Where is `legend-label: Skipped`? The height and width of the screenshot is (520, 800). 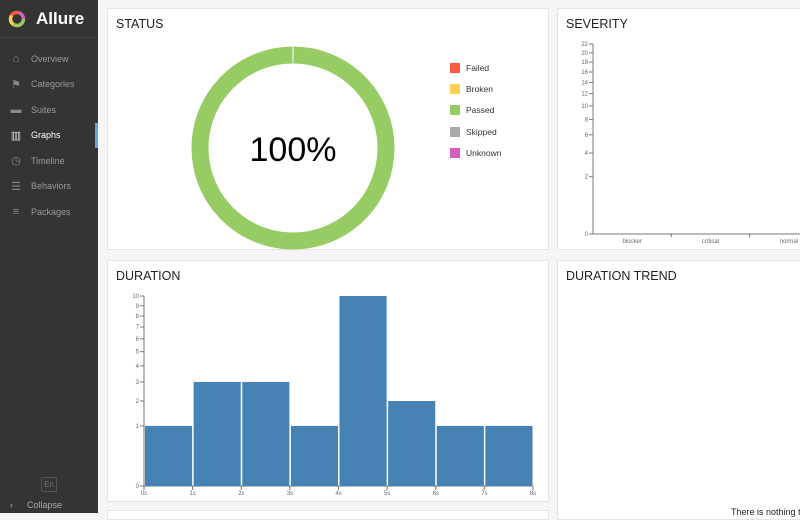
legend-label: Skipped is located at coordinates (481, 131).